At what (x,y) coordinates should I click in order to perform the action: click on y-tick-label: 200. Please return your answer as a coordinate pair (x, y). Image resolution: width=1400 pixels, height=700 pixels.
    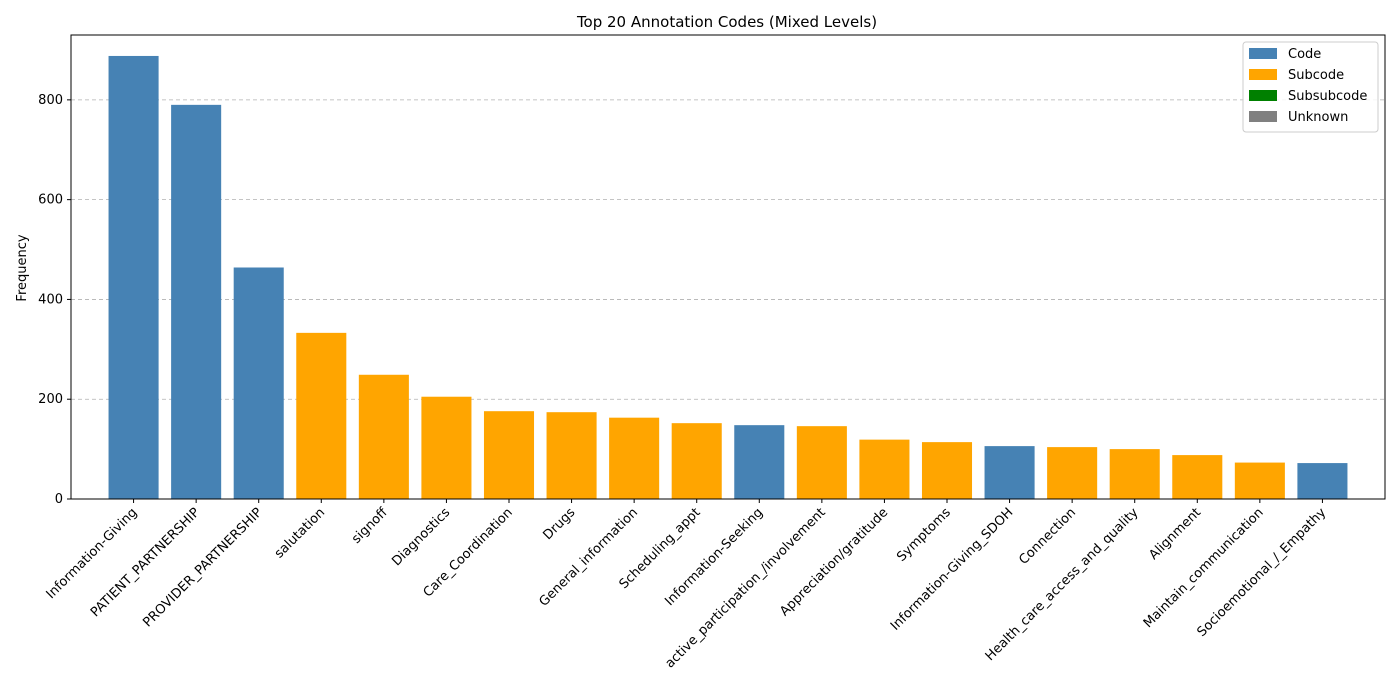
    Looking at the image, I should click on (50, 399).